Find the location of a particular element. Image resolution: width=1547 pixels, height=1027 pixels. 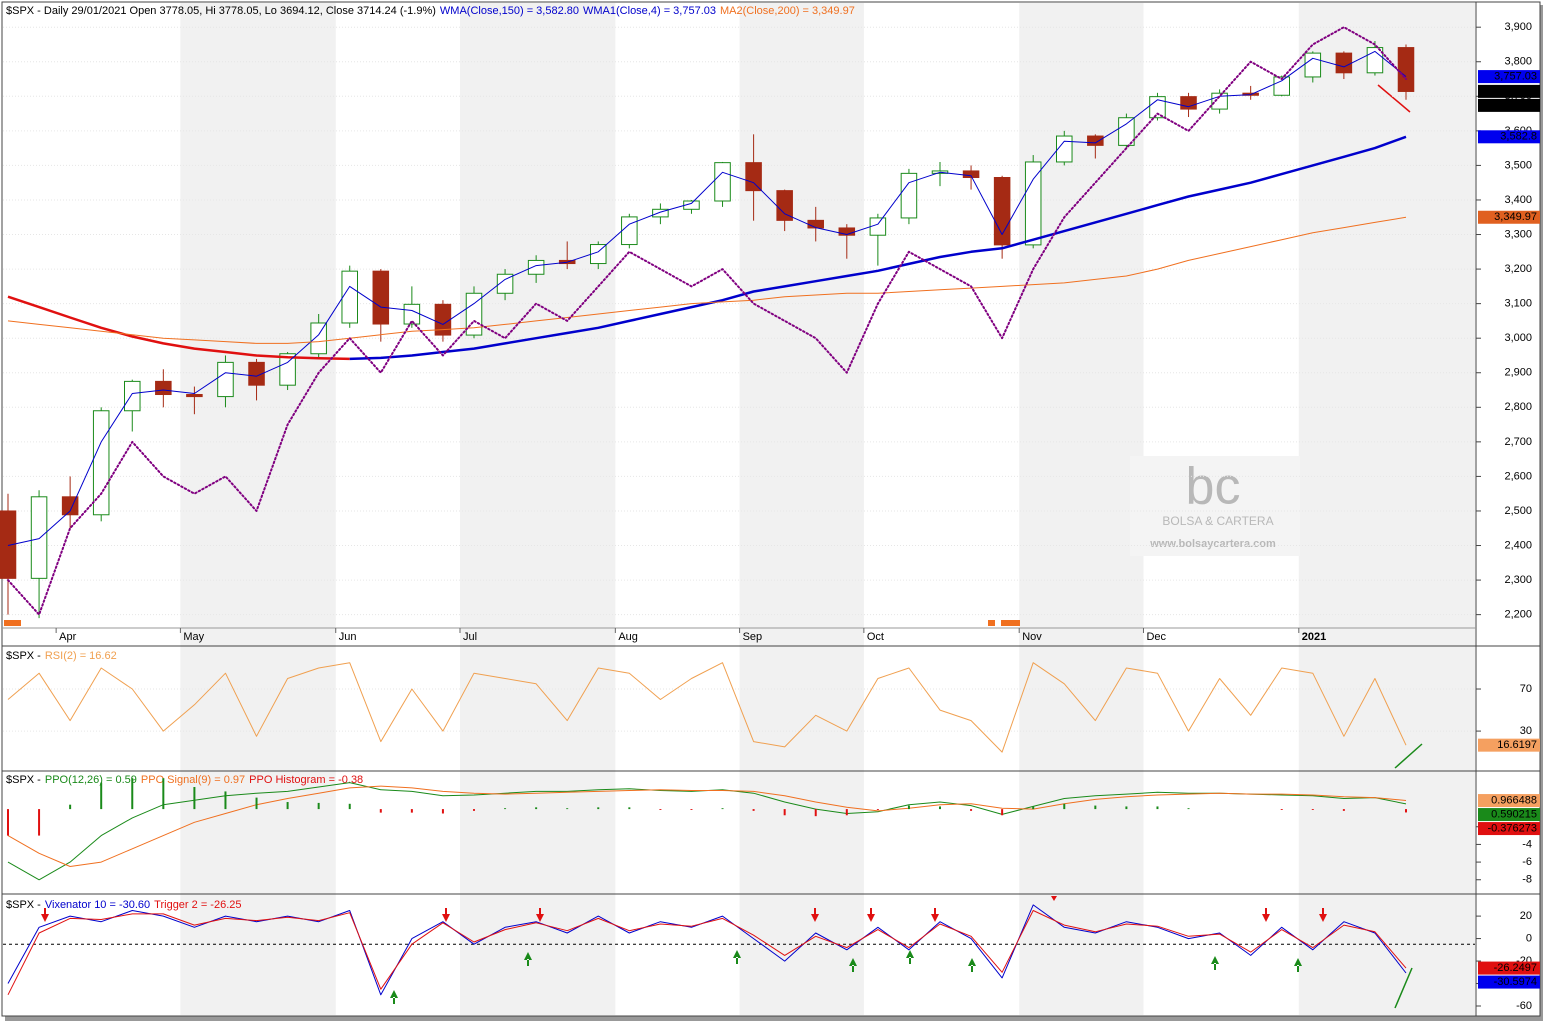

x-tick-label: 2021 is located at coordinates (1314, 637).